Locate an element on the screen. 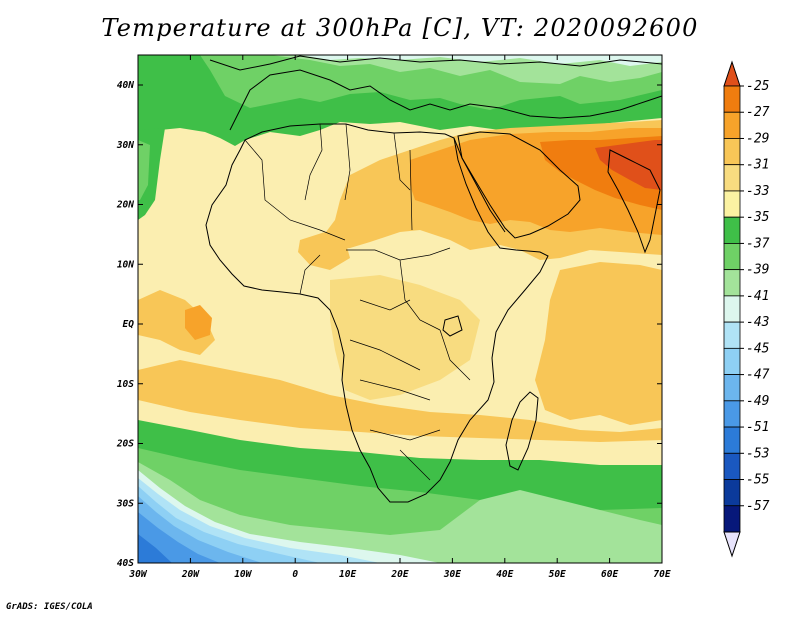 The height and width of the screenshot is (618, 800). colorbar-label: -27 is located at coordinates (758, 112).